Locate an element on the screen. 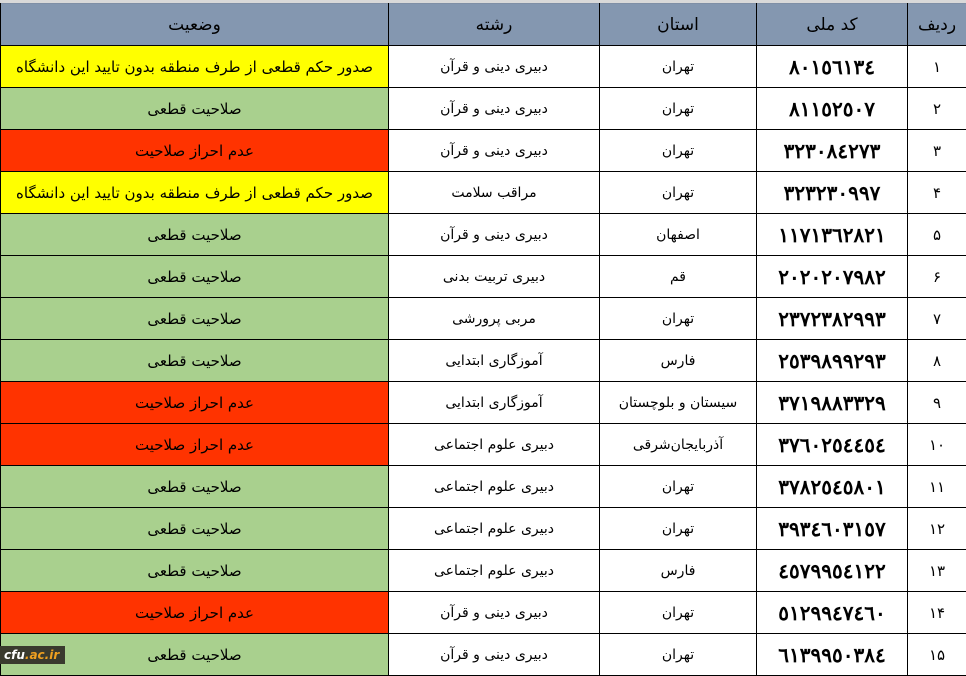 Image resolution: width=966 pixels, height=676 pixels. province-cell: اصفهان is located at coordinates (678, 235).